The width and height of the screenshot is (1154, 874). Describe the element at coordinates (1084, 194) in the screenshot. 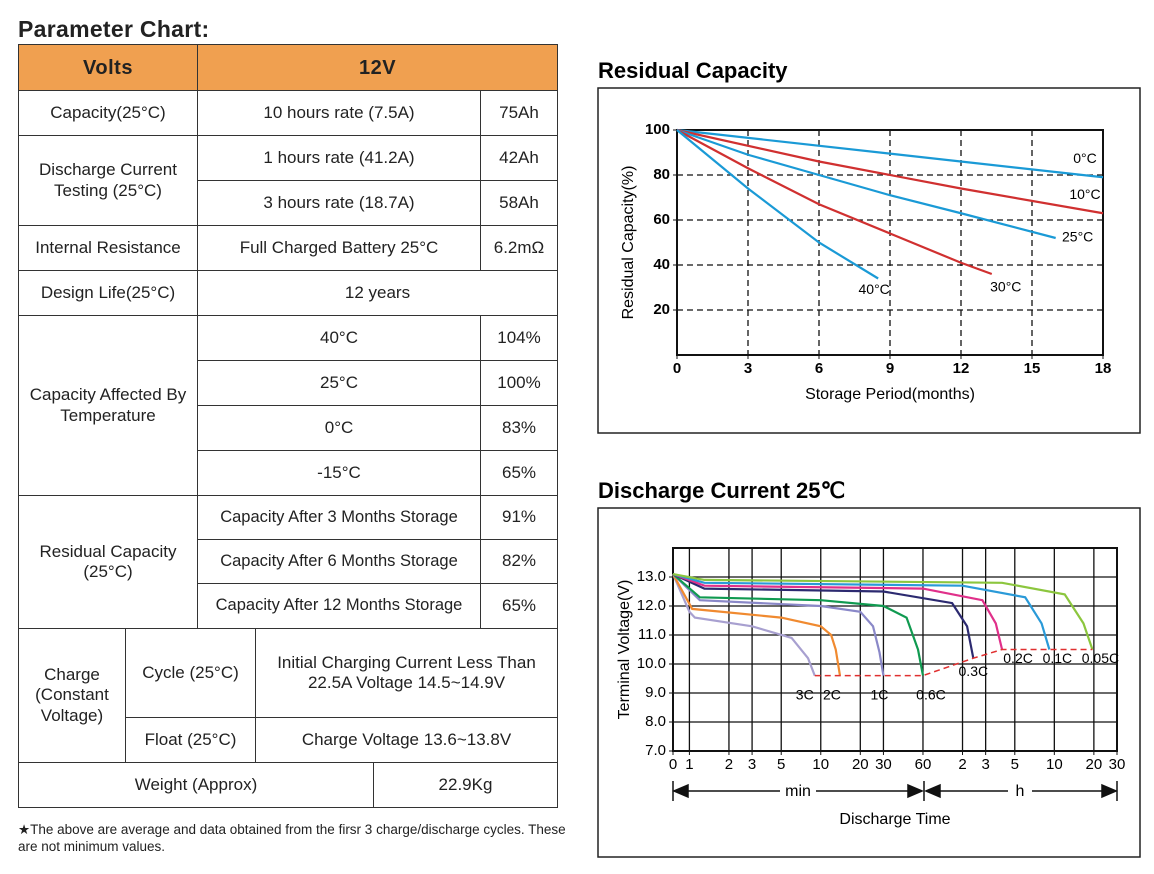

I see `series-label: 10°C` at that location.